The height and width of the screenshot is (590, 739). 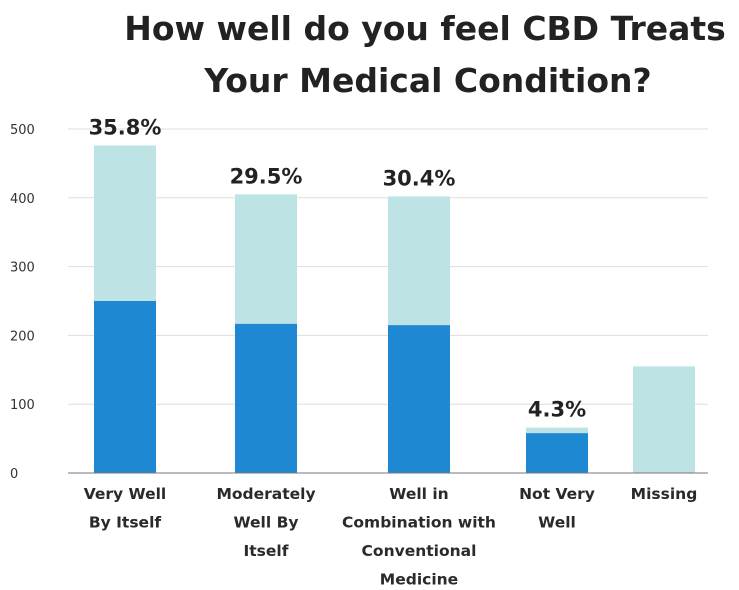 What do you see at coordinates (557, 523) in the screenshot?
I see `x-tick-label-line: Well` at bounding box center [557, 523].